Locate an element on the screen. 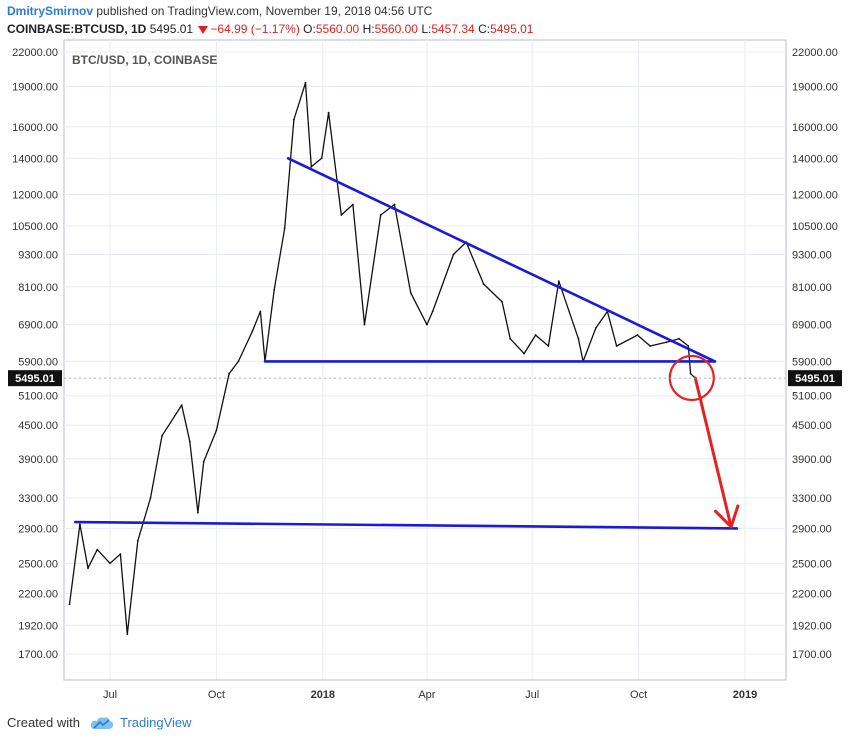  y-tick-label-left: 3300.00 is located at coordinates (38, 499).